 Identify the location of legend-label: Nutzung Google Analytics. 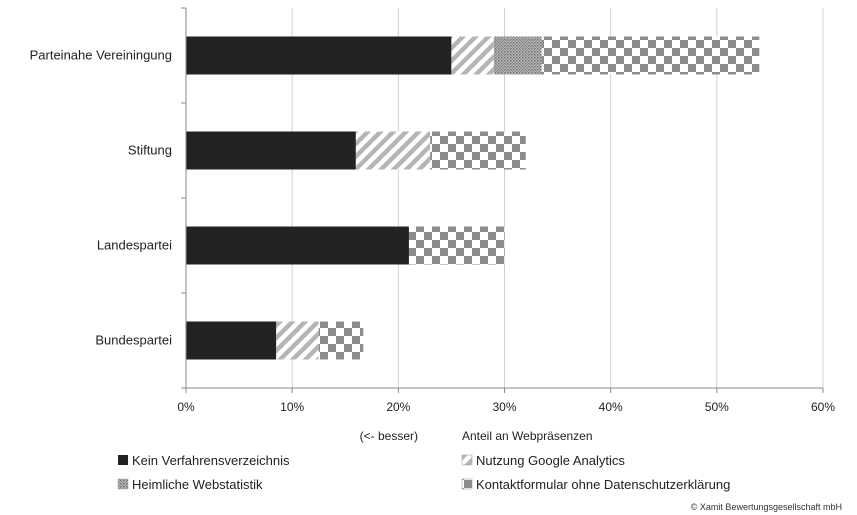
(550, 460).